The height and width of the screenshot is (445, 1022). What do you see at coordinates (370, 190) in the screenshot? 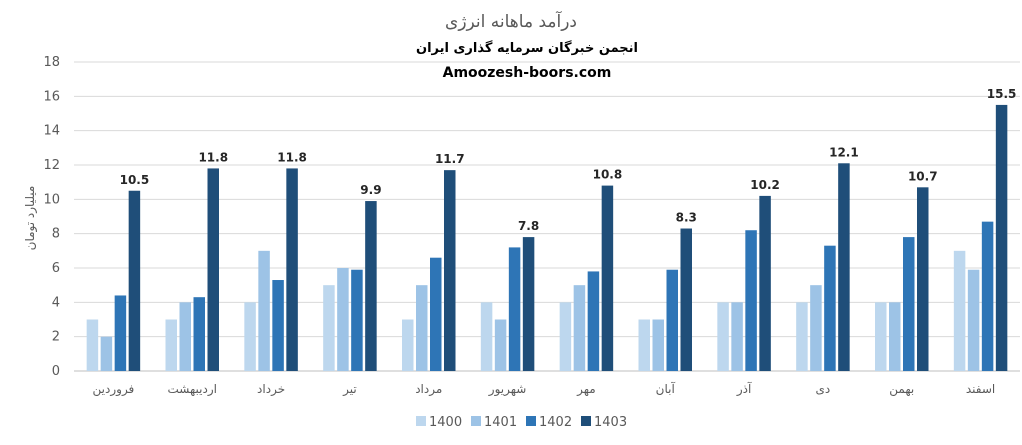
I see `data-label: 9.9` at bounding box center [370, 190].